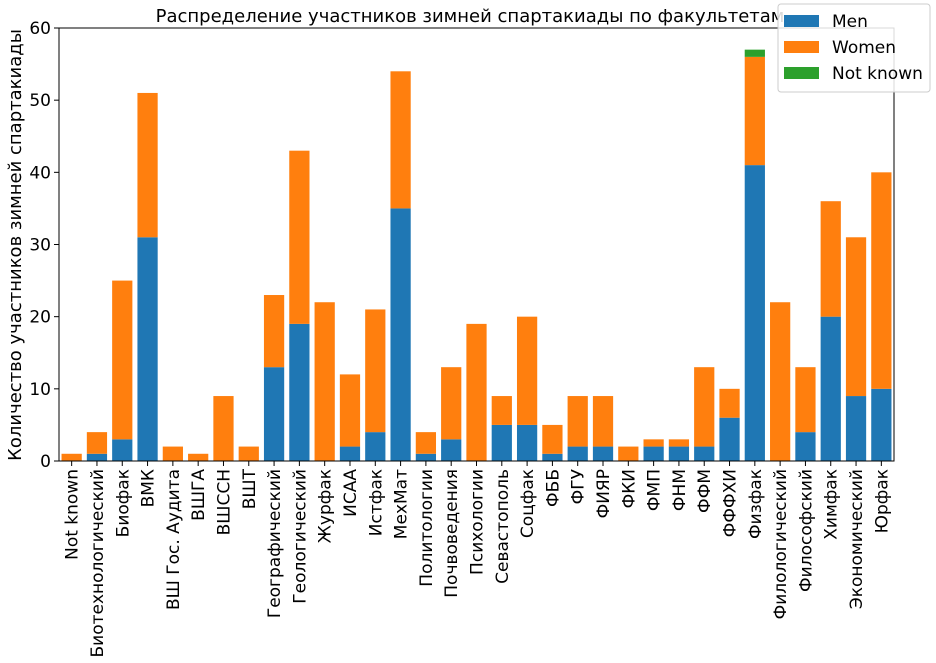 This screenshot has height=663, width=936. Describe the element at coordinates (351, 493) in the screenshot. I see `x-tick-label: ИСАА` at that location.